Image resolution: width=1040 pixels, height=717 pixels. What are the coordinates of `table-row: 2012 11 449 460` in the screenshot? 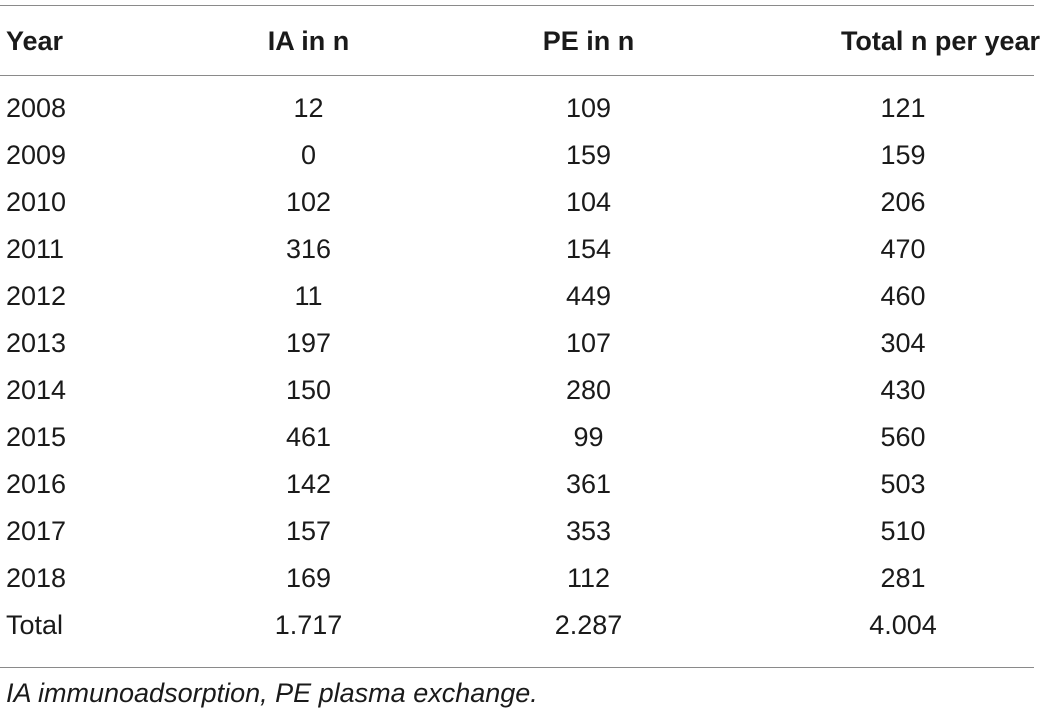 It's located at (520, 296).